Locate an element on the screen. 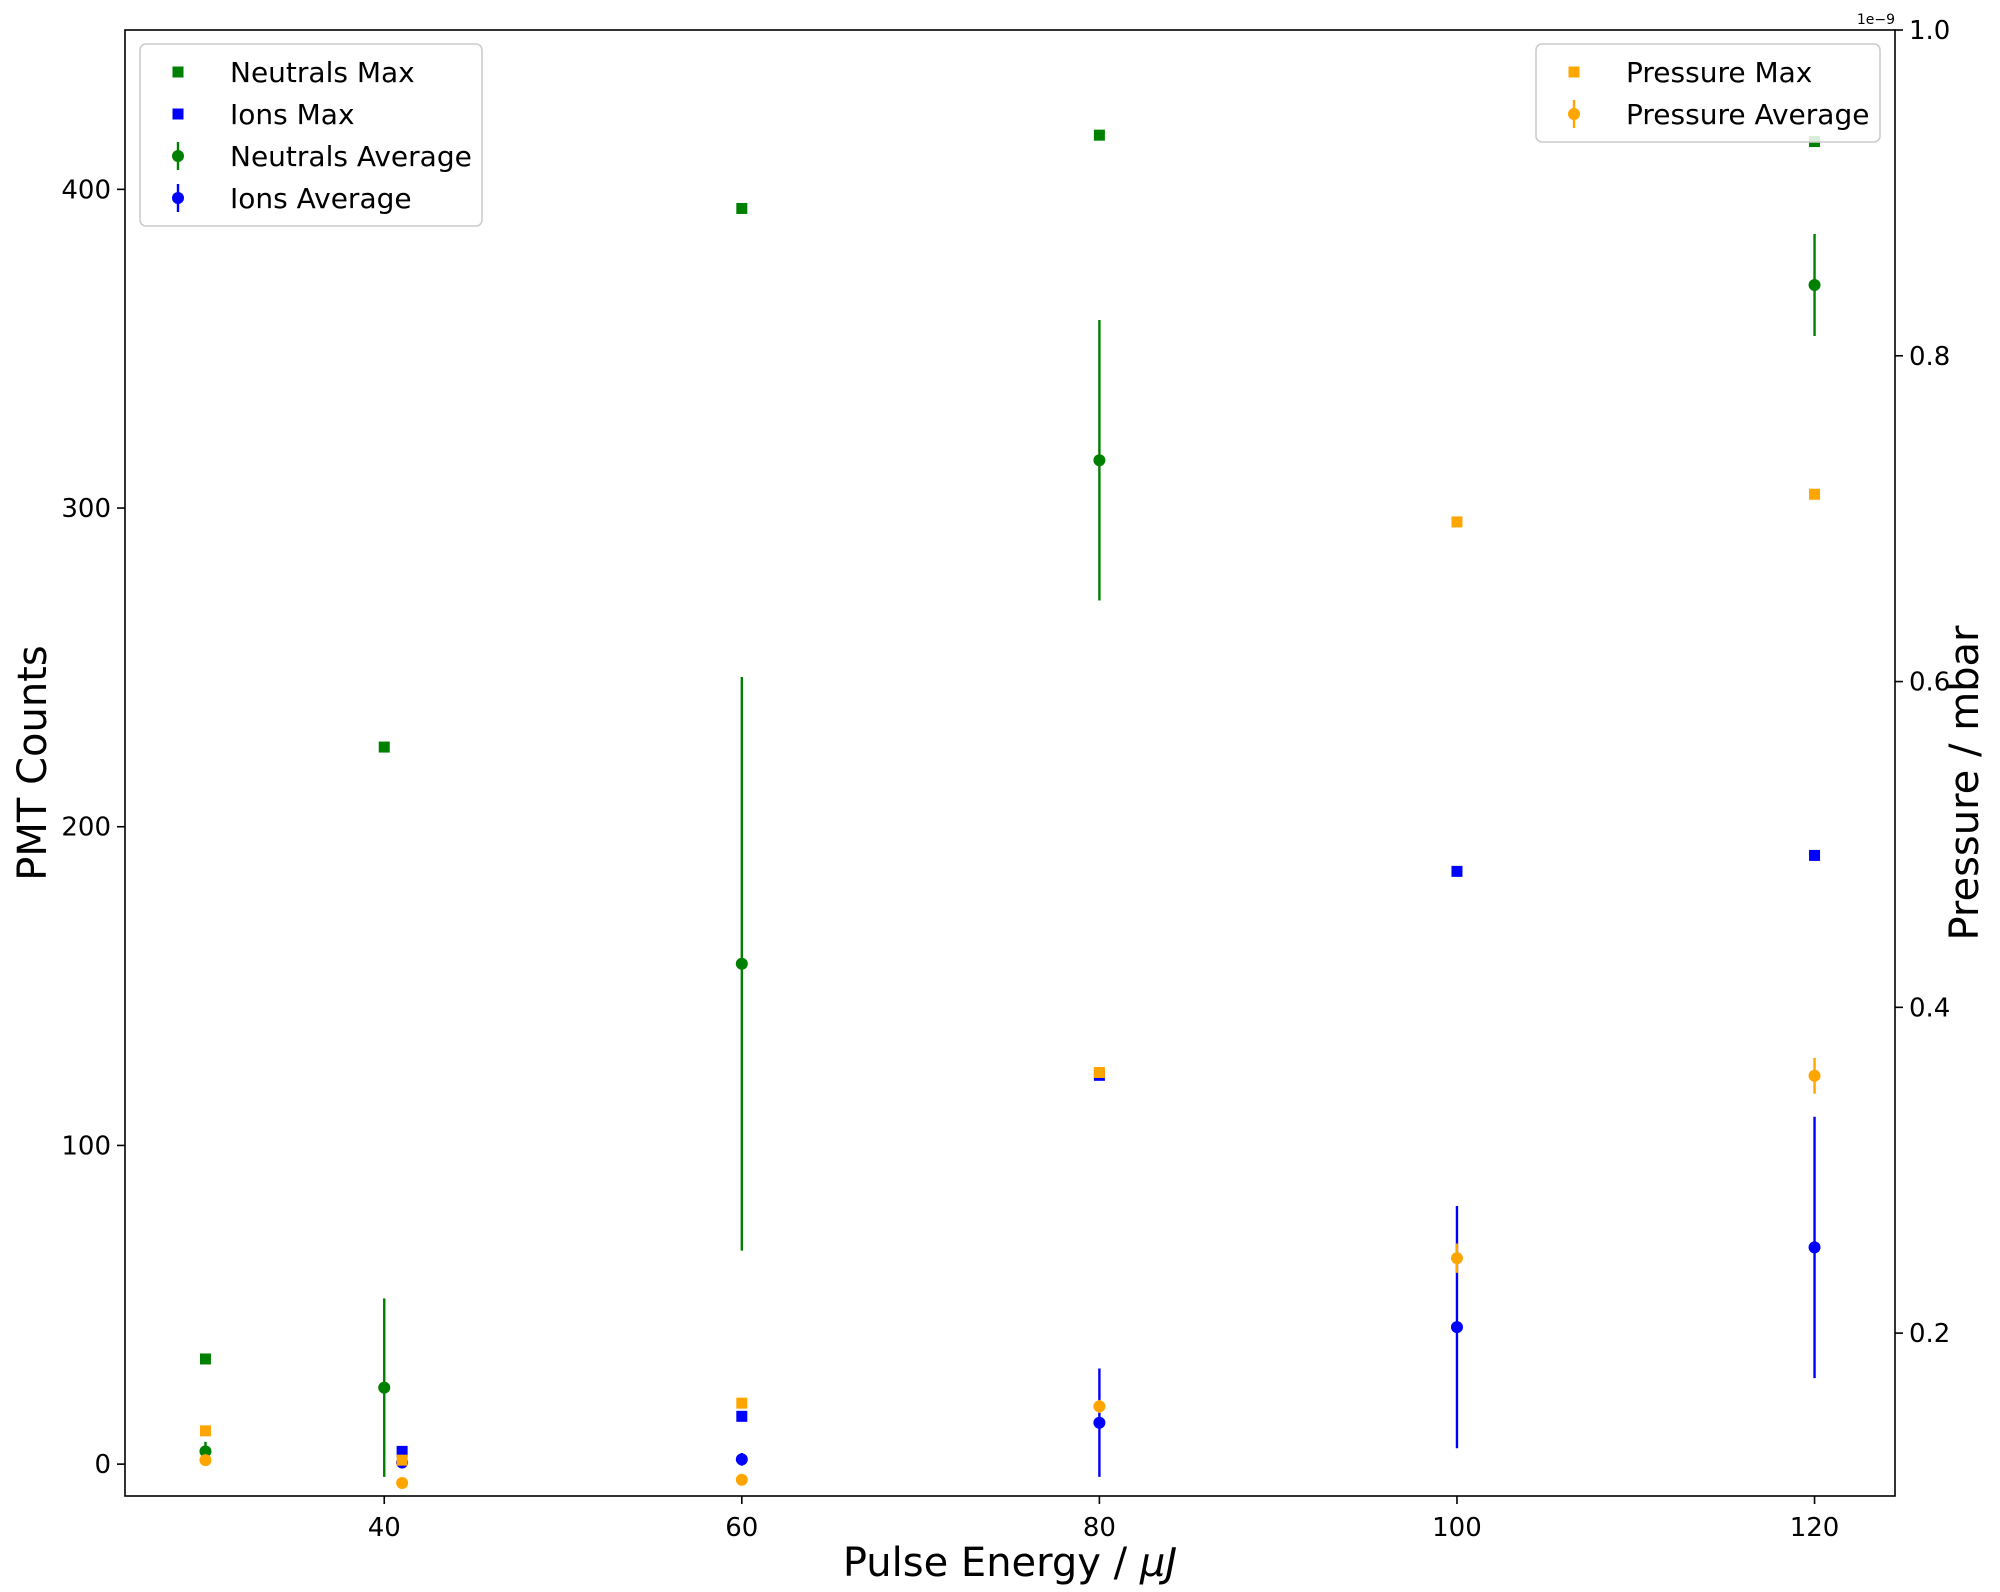 The image size is (2000, 1592). legend-right: Pressure Max Pressure Average is located at coordinates (1708, 93).